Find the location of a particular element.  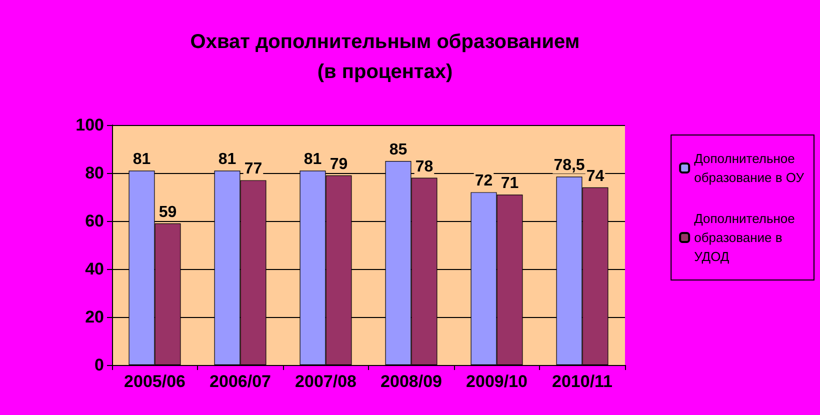

y-tick-label: 80 is located at coordinates (94, 173).